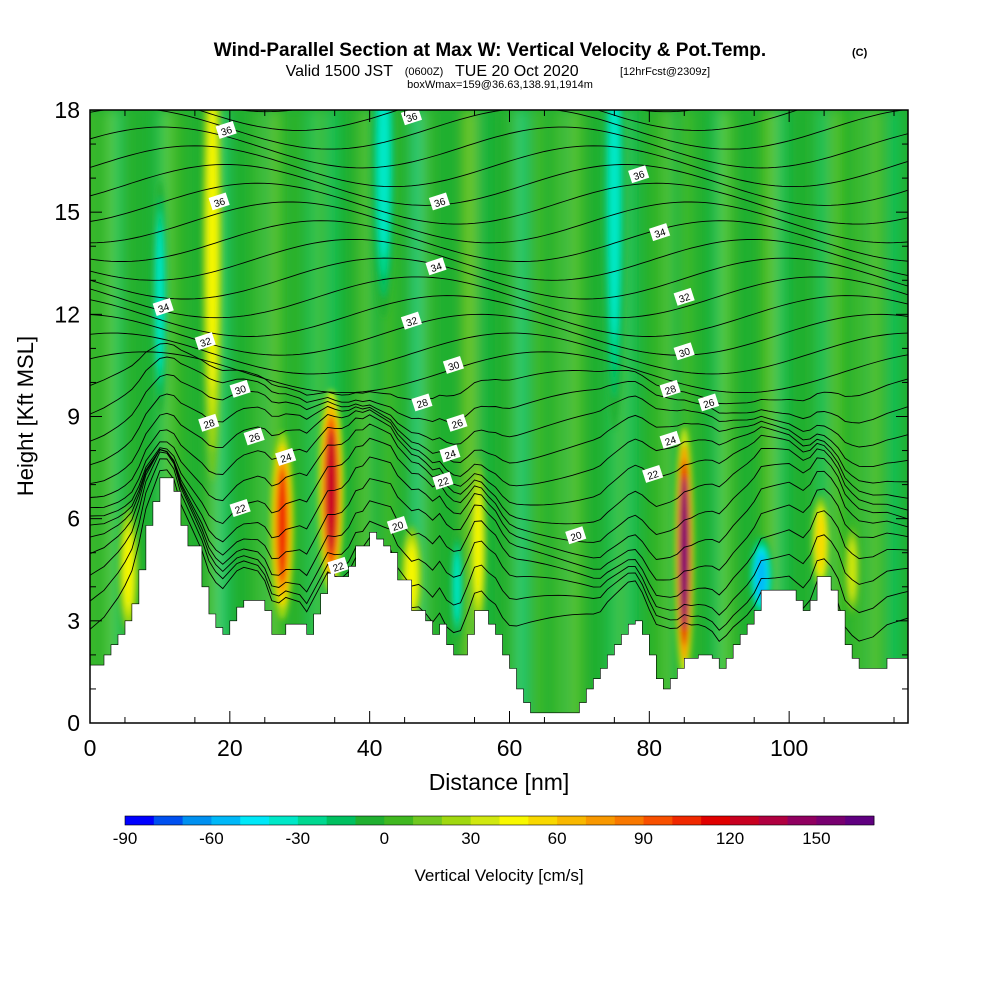 This screenshot has width=1000, height=1000. I want to click on isentrope-label: 30, so click(240, 388).